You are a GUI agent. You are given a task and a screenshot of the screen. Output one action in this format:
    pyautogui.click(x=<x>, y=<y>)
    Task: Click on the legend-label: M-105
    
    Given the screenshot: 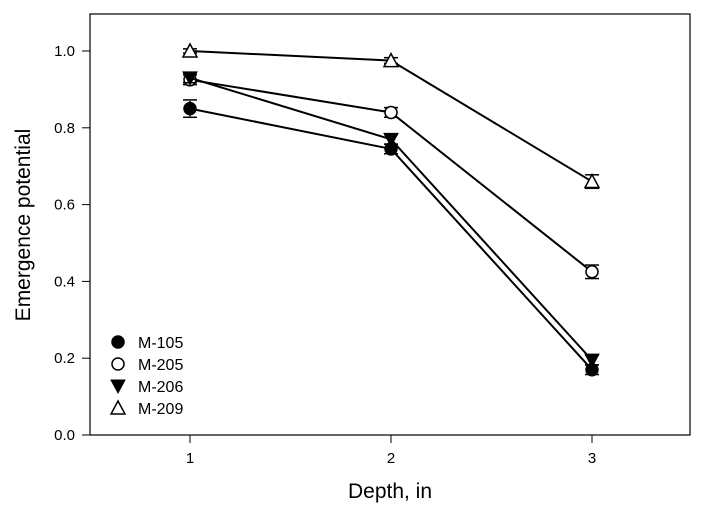 What is the action you would take?
    pyautogui.click(x=160, y=343)
    